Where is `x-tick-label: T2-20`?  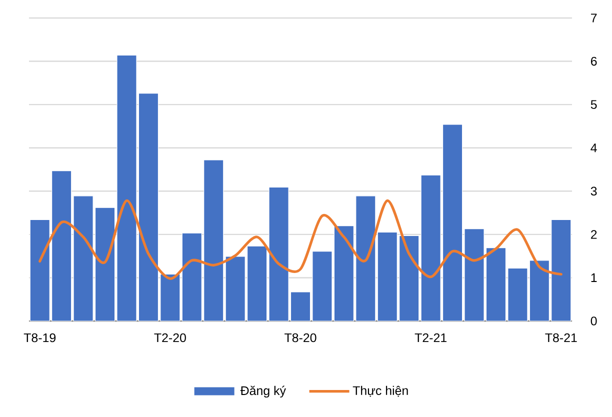
x-tick-label: T2-20 is located at coordinates (170, 337).